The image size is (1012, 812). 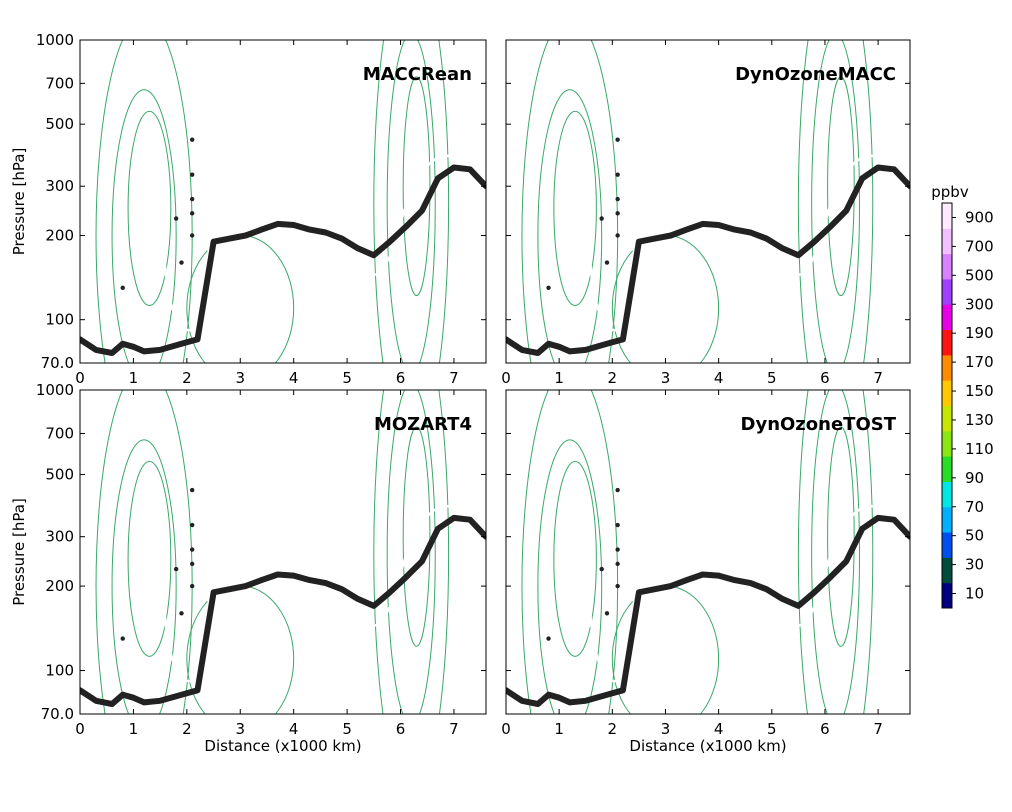 What do you see at coordinates (217, 270) in the screenshot?
I see `cloud-outline-left` at bounding box center [217, 270].